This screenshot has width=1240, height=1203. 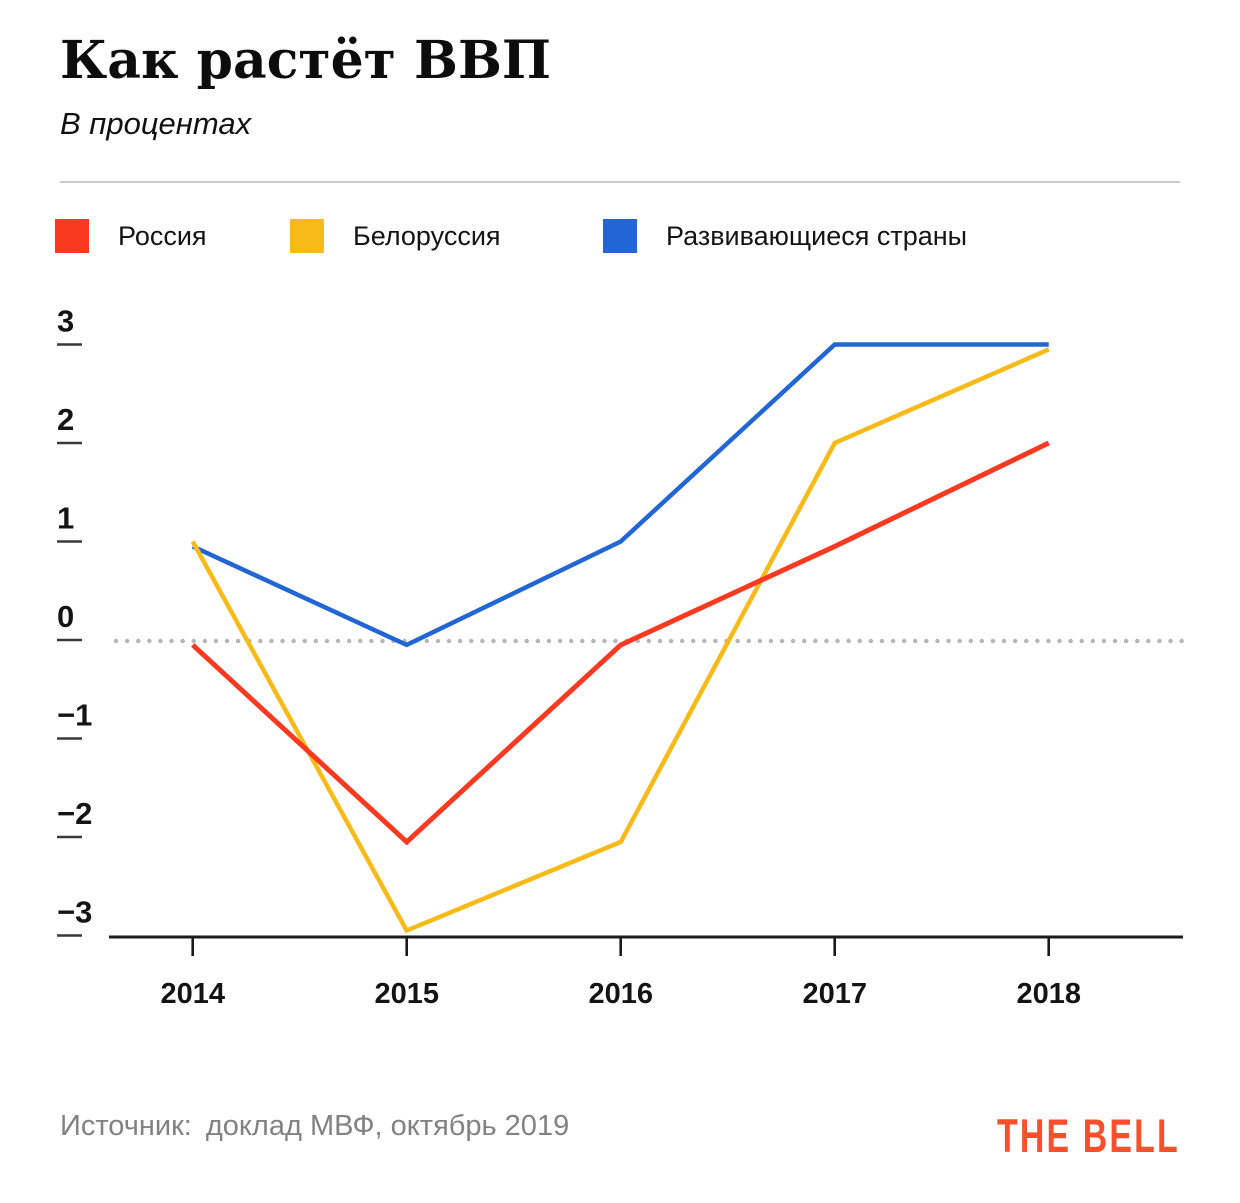 What do you see at coordinates (126, 1126) in the screenshot?
I see `source-label: Источник:` at bounding box center [126, 1126].